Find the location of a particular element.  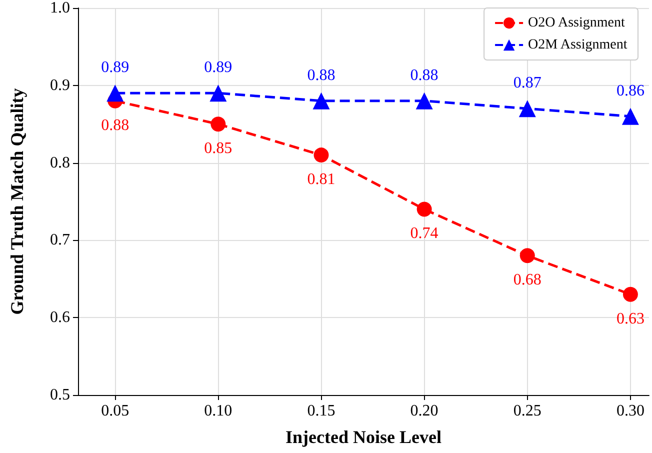

y-tick-label: 0.5 is located at coordinates (60, 395).